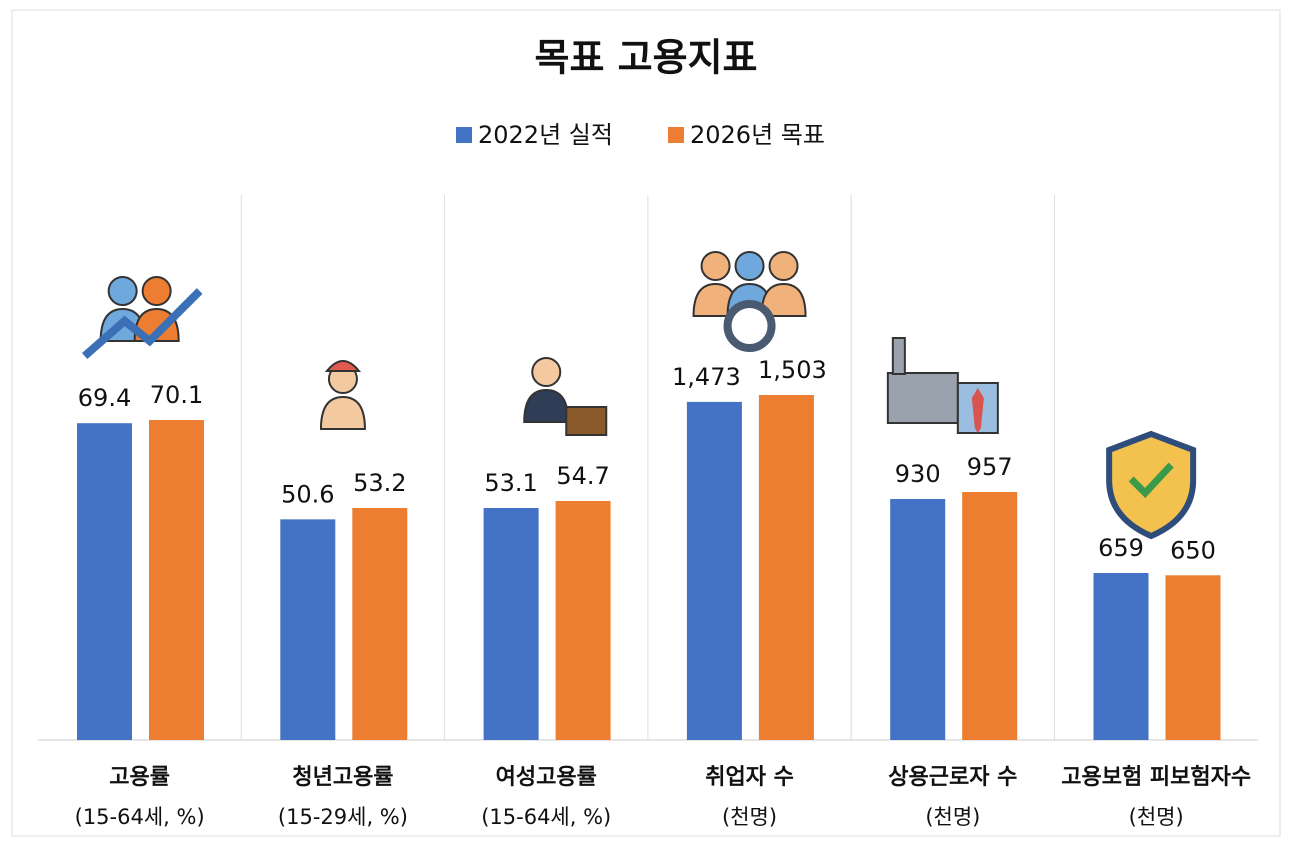 The width and height of the screenshot is (1292, 842). I want to click on category-label: 고용률, so click(139, 777).